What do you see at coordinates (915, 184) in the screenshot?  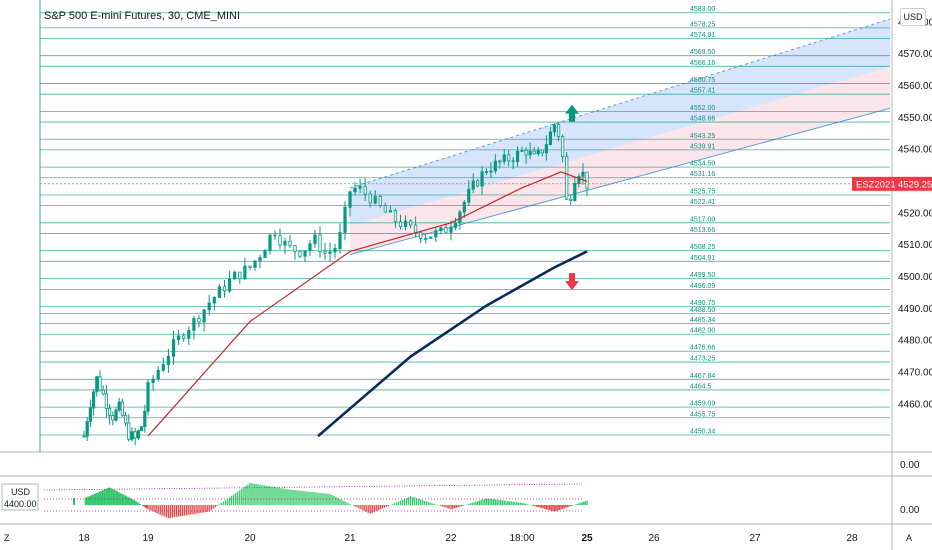 I see `price-badge-price: 4529.25` at bounding box center [915, 184].